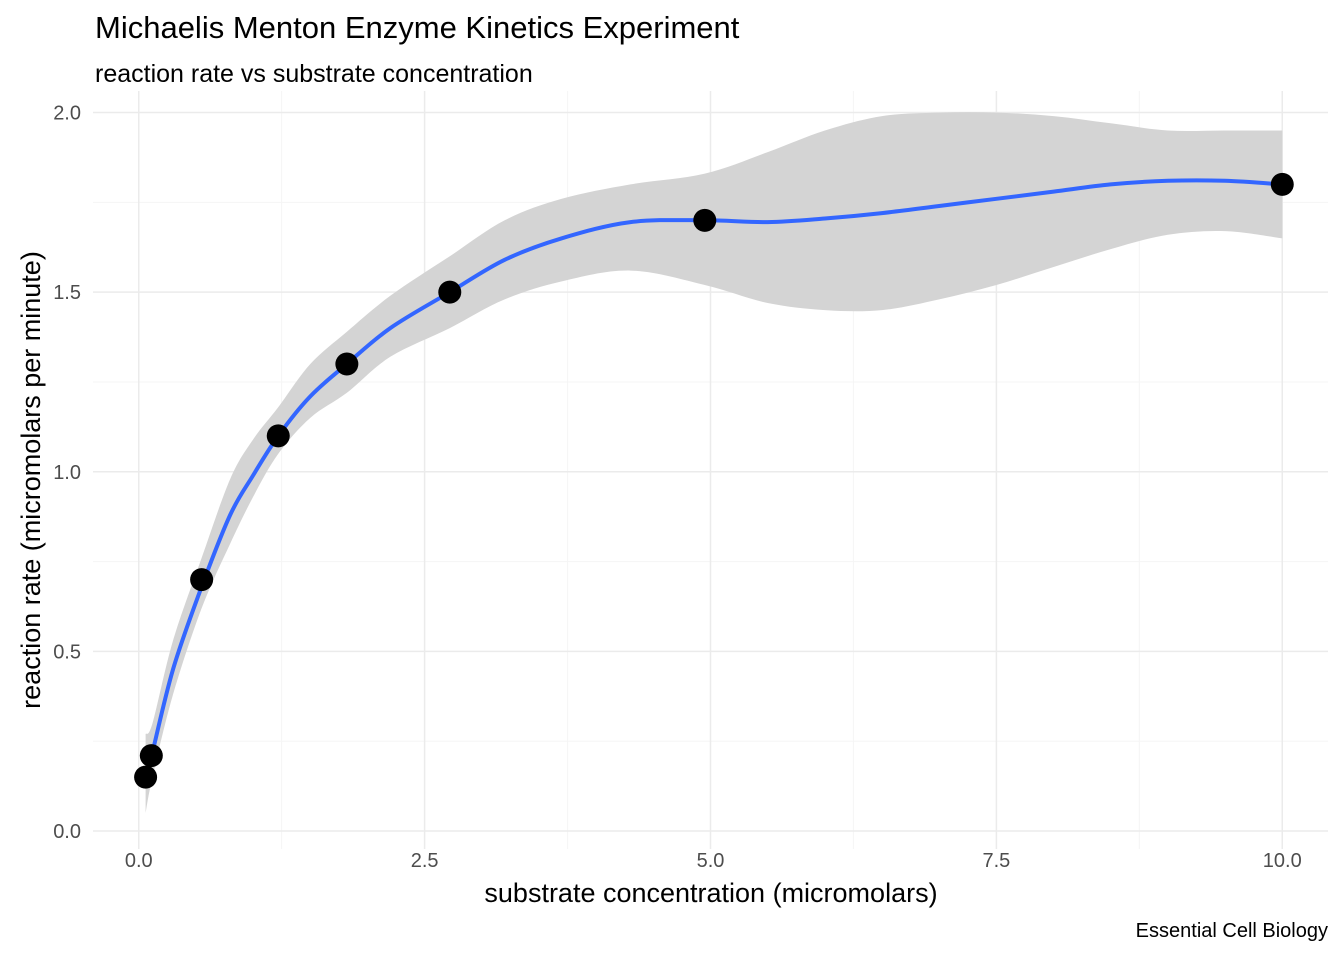 The image size is (1344, 960). What do you see at coordinates (425, 861) in the screenshot?
I see `x-tick-label: 2.5` at bounding box center [425, 861].